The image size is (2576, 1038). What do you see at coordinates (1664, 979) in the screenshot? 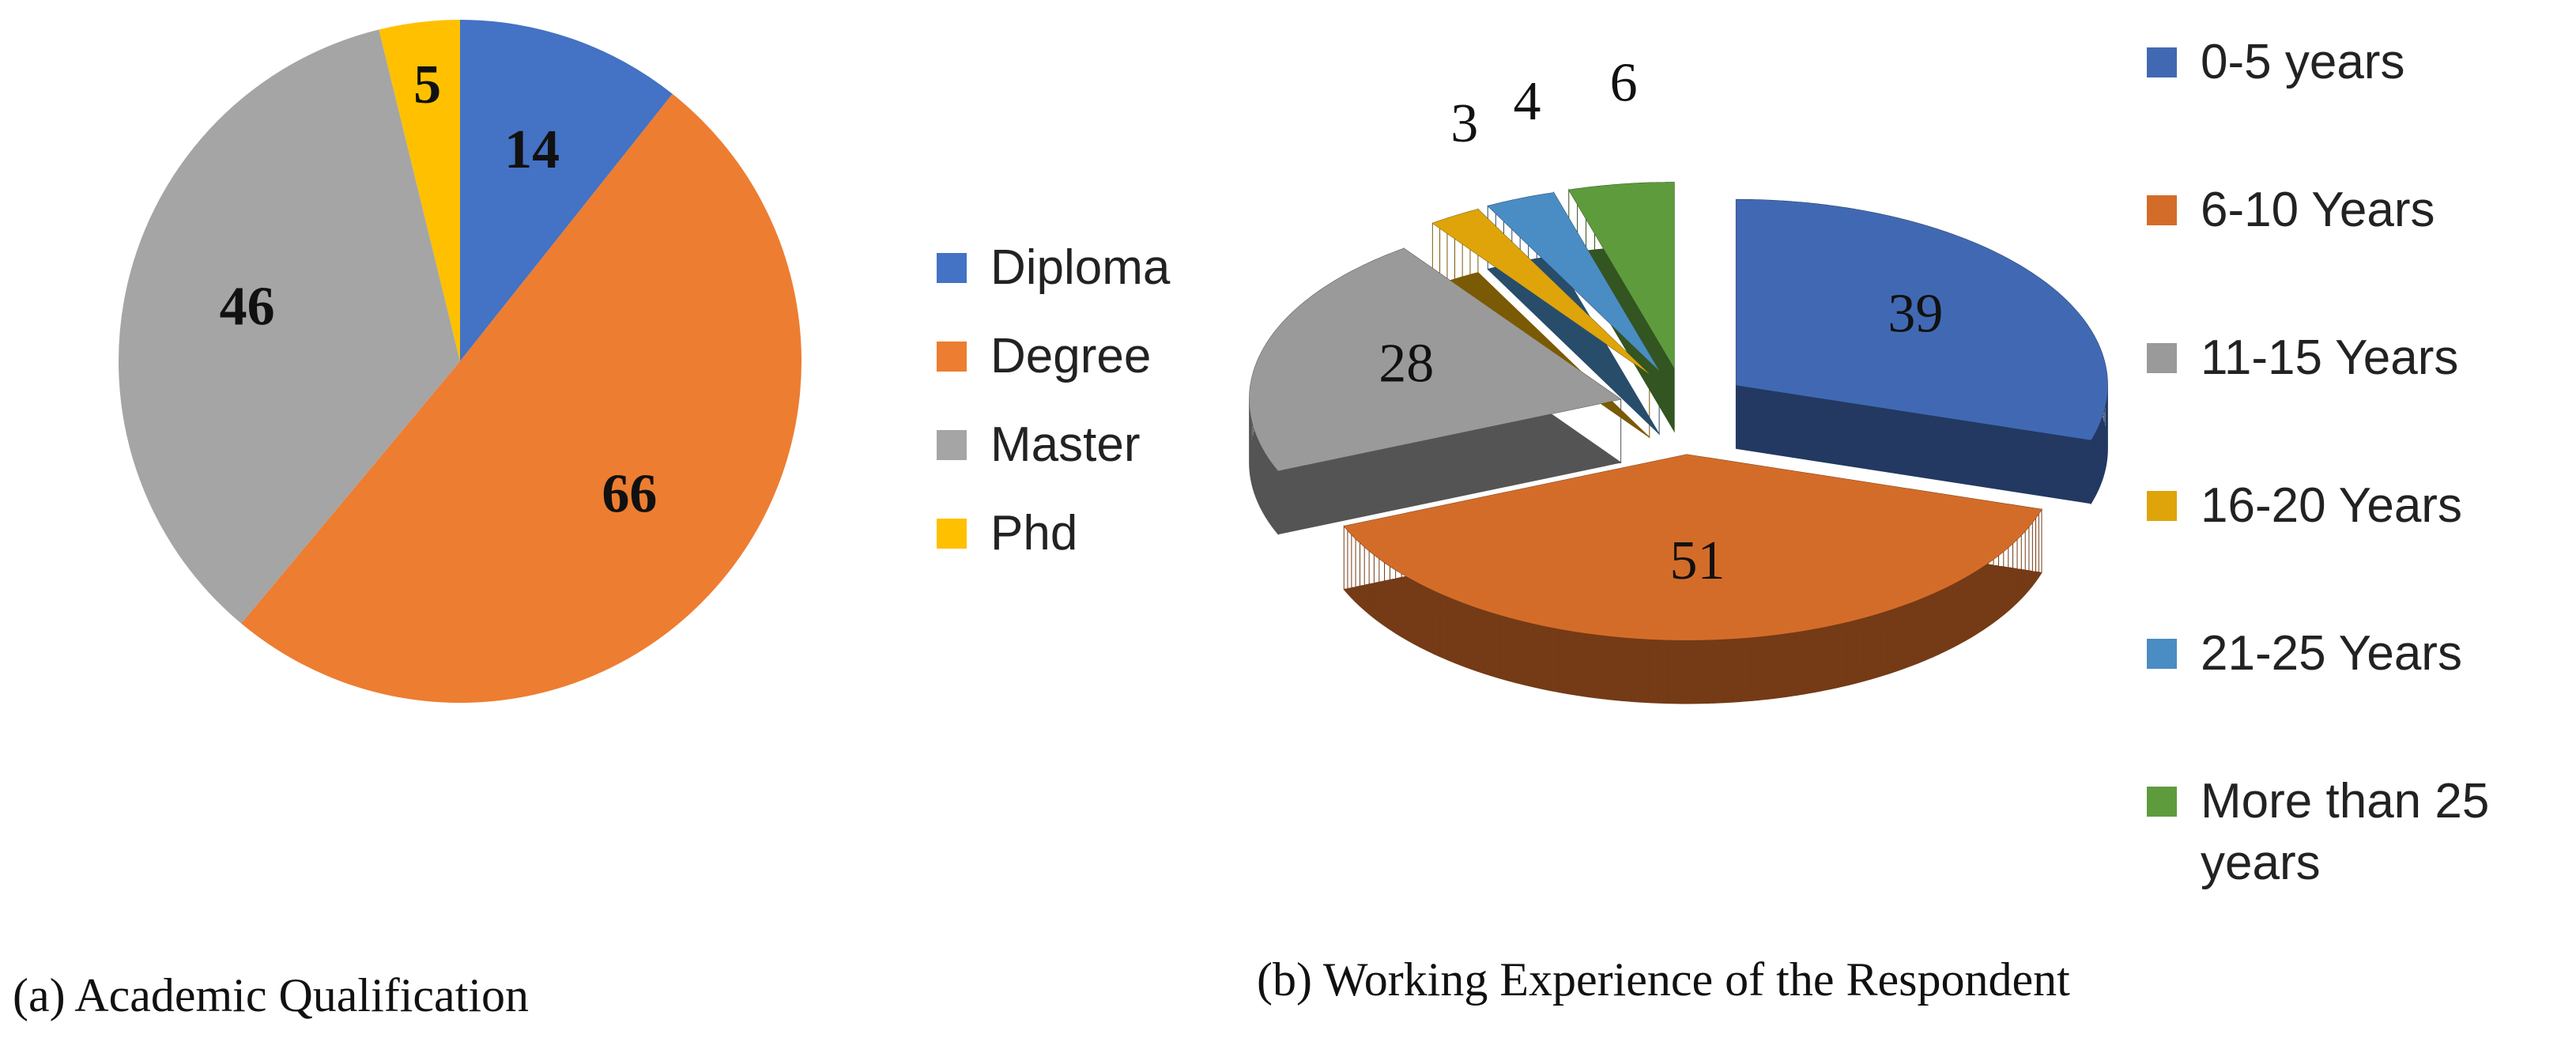
I see `caption: (b) Working Experience of the Respondent` at bounding box center [1664, 979].